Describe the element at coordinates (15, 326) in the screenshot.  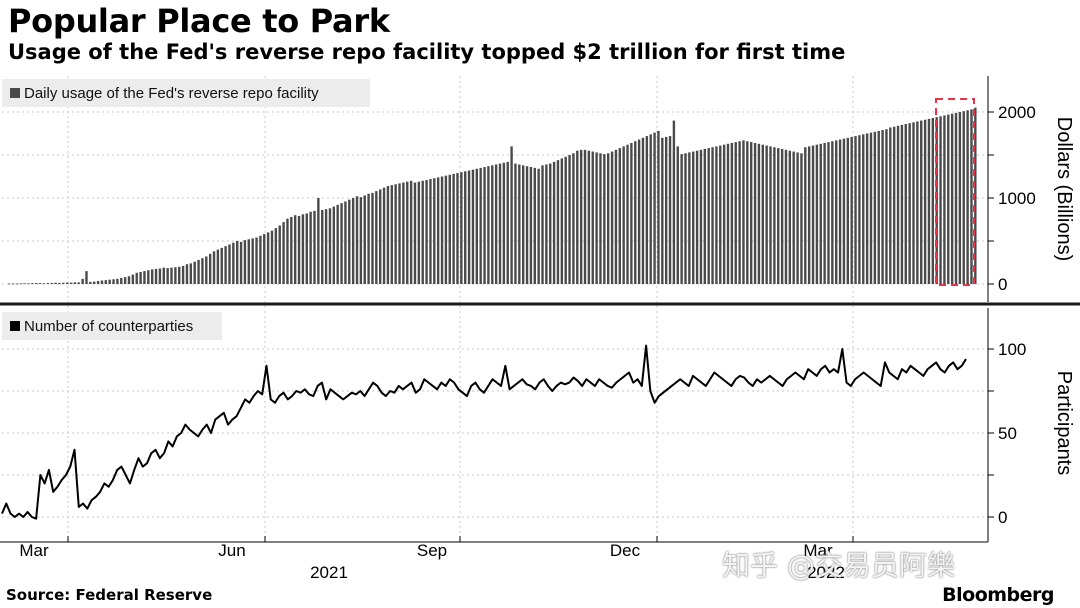
I see `line-legend-swatch` at that location.